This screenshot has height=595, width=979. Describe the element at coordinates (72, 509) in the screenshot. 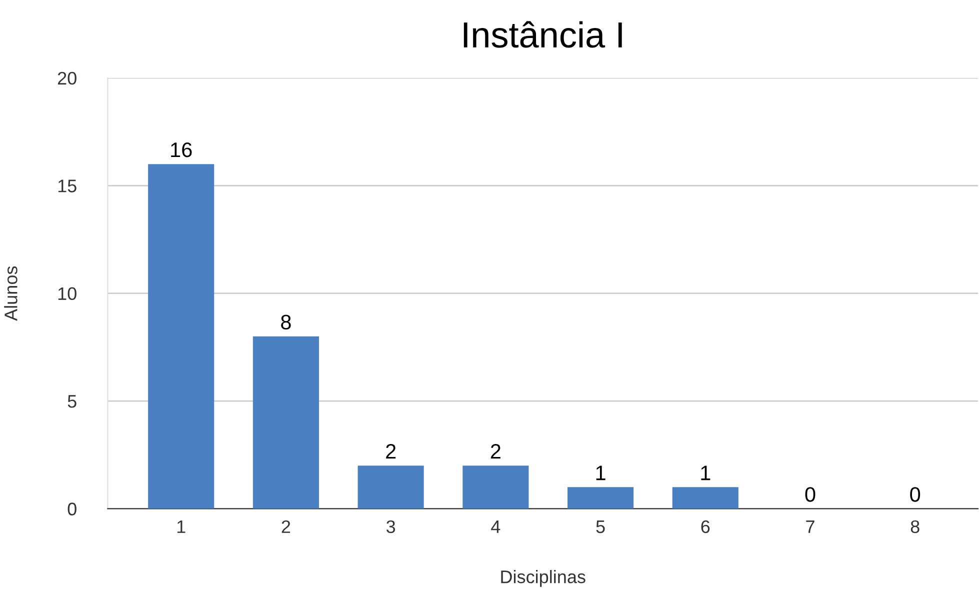

I see `y-tick-label: 0` at that location.